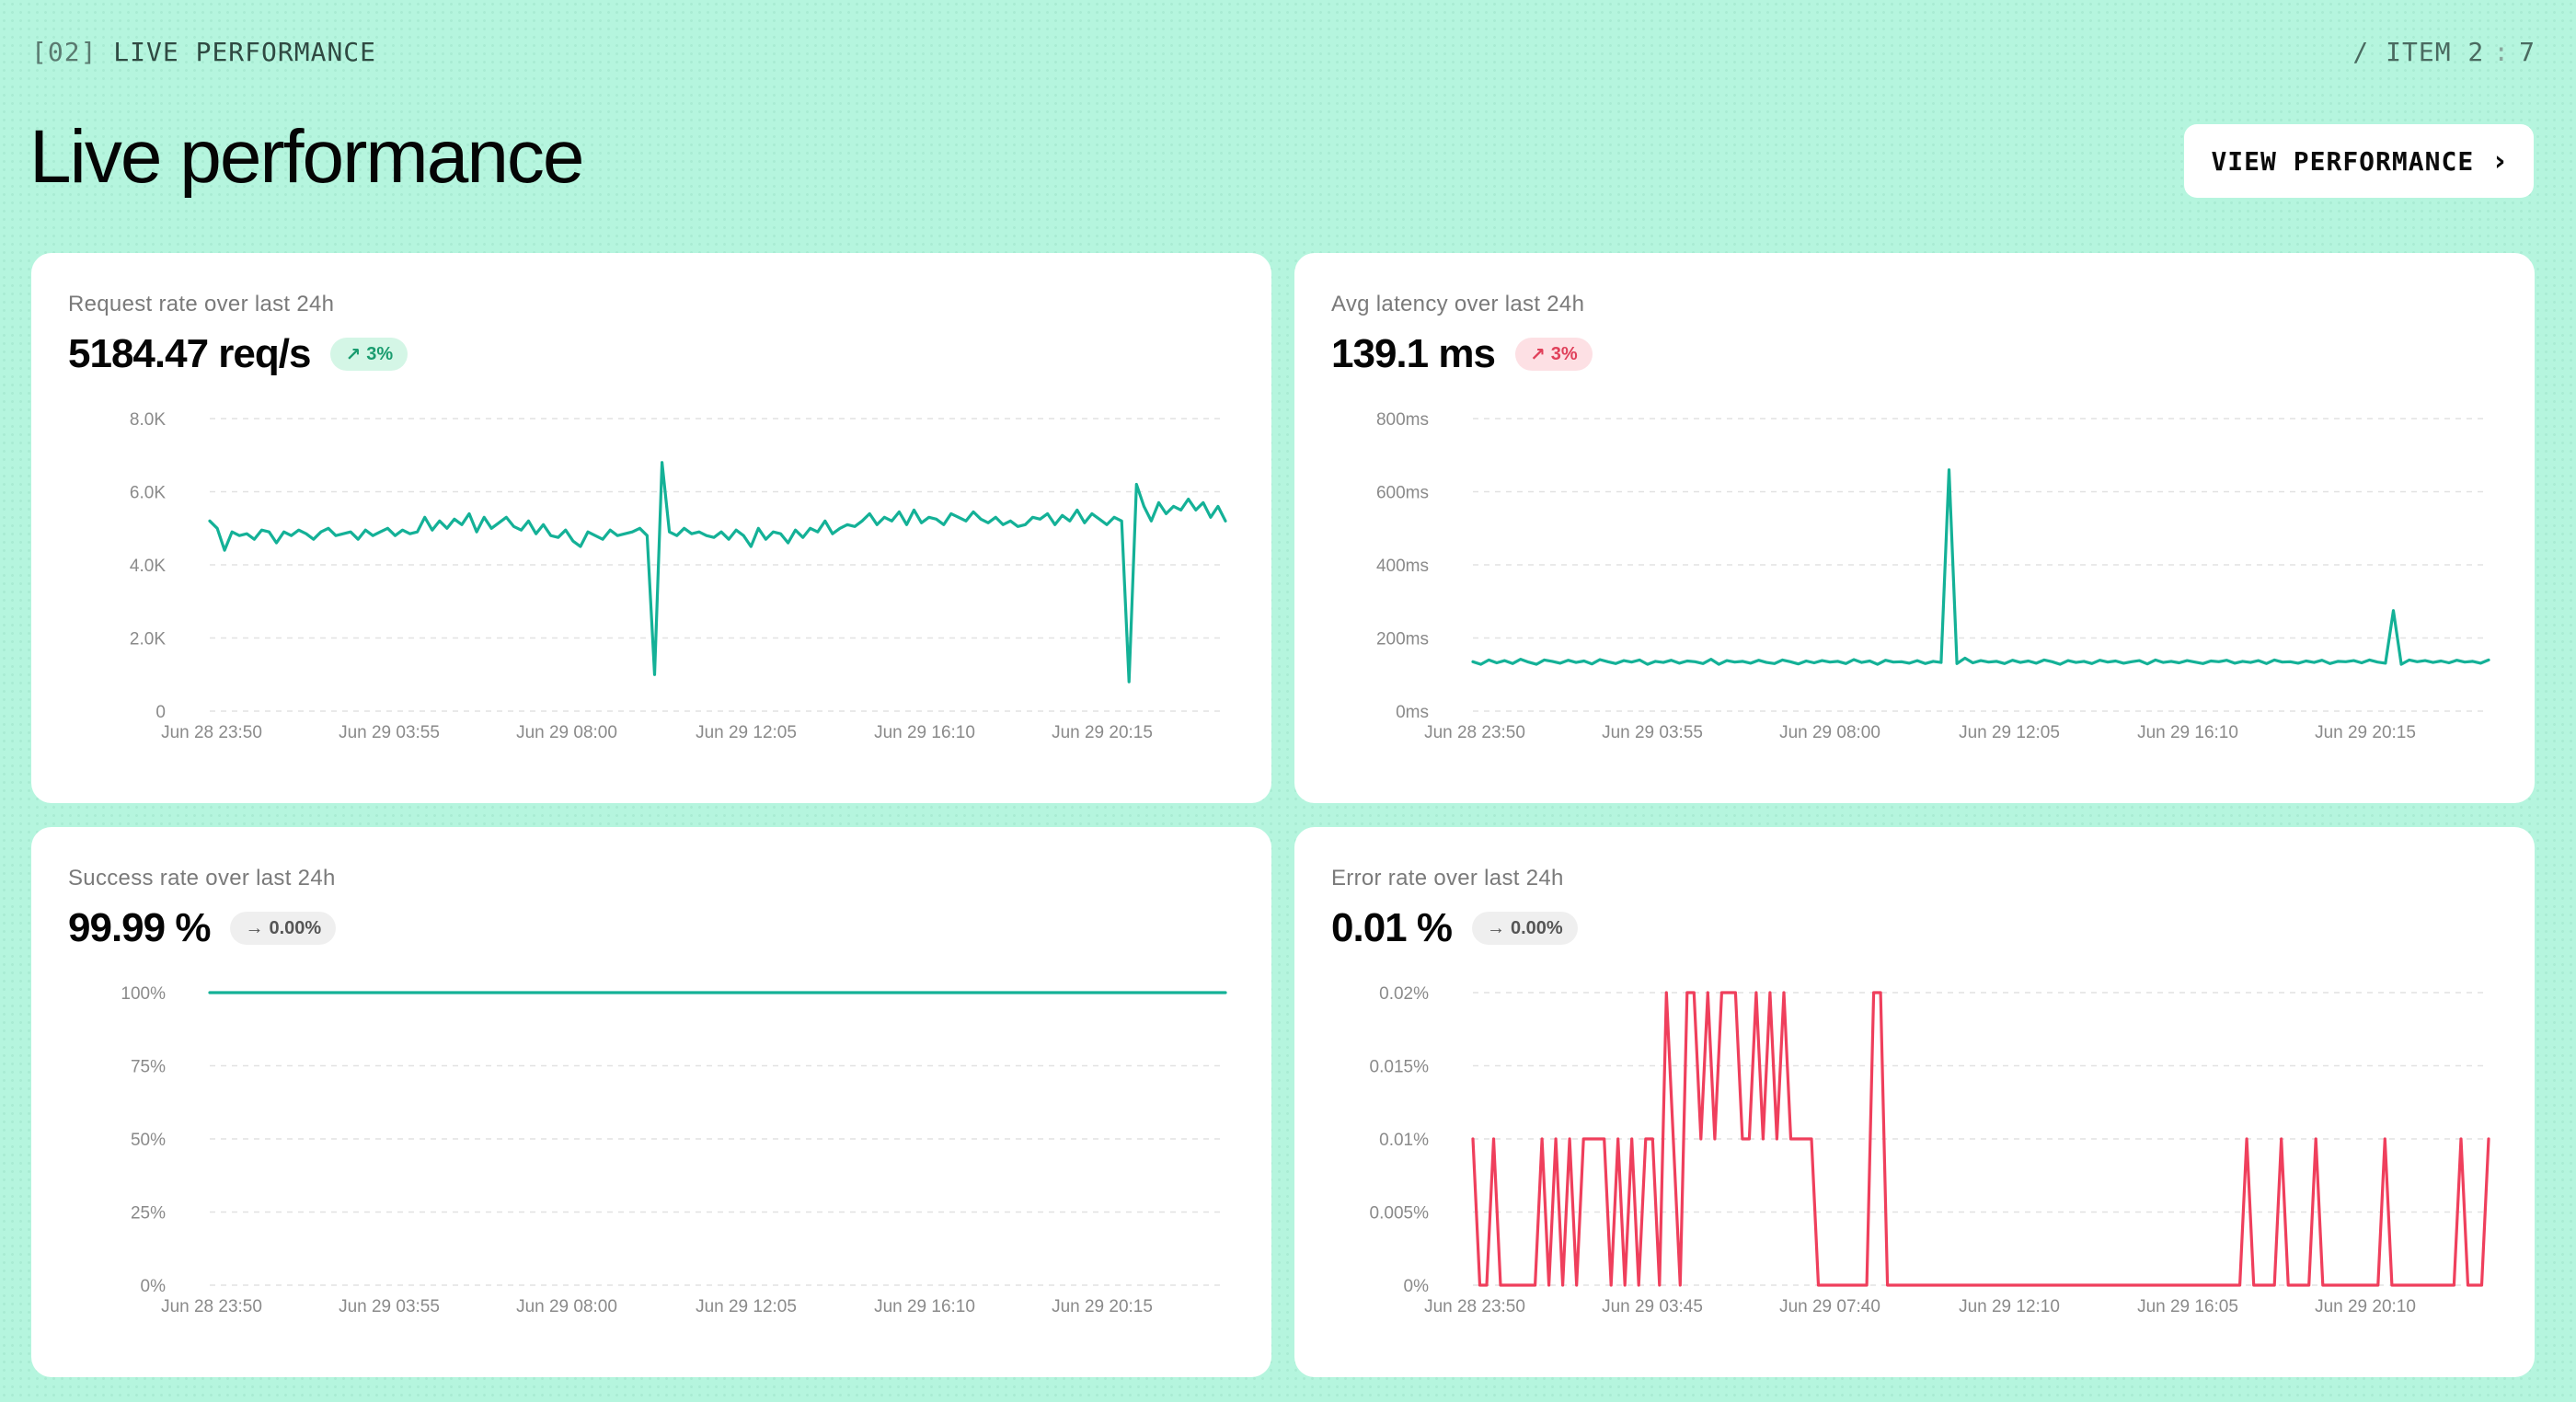  What do you see at coordinates (189, 354) in the screenshot?
I see `metric-value: 5184.47 req/s` at bounding box center [189, 354].